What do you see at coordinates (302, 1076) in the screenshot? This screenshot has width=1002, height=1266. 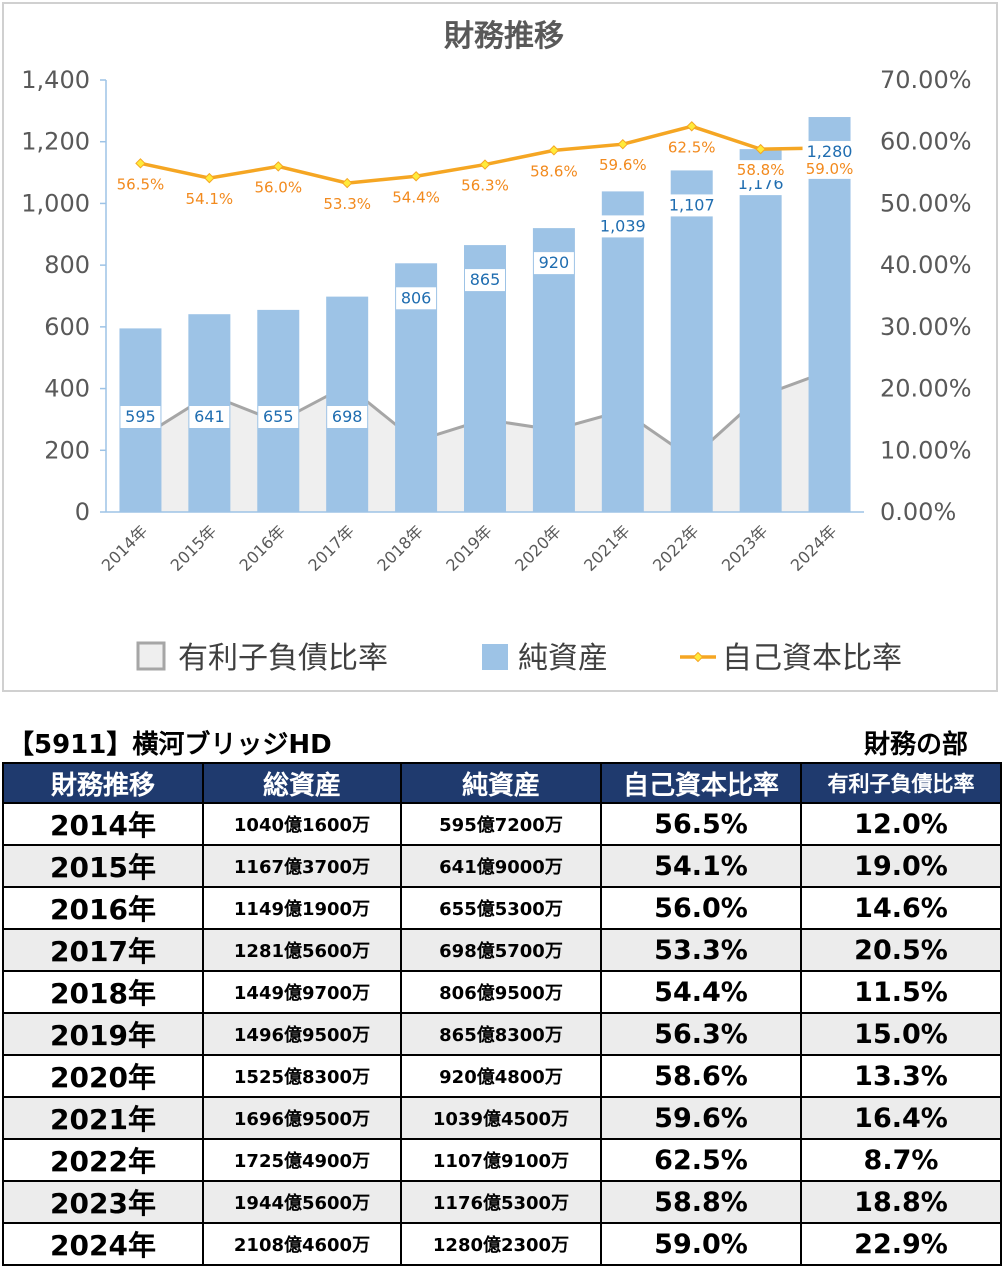 I see `cell-total-assets: 1525億8300万` at bounding box center [302, 1076].